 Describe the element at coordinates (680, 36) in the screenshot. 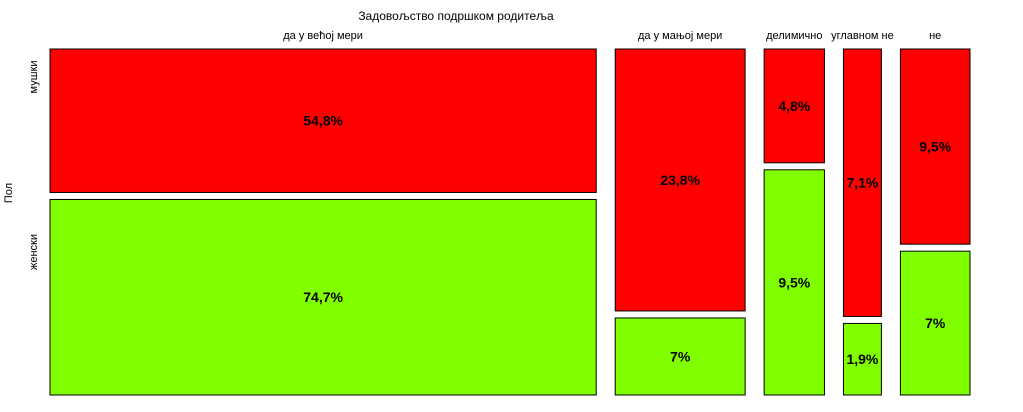

I see `category-label: да у мањој мери` at that location.